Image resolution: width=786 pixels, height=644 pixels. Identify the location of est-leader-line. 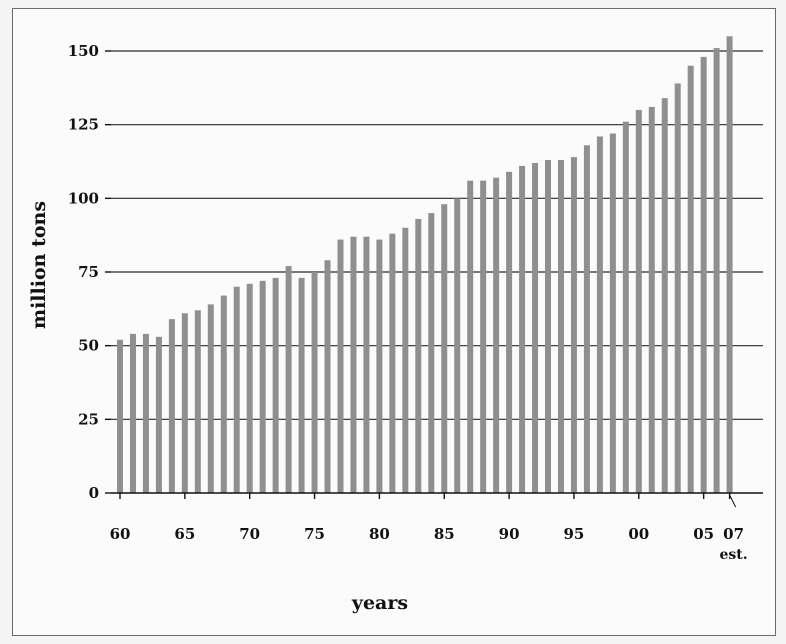
(733, 501).